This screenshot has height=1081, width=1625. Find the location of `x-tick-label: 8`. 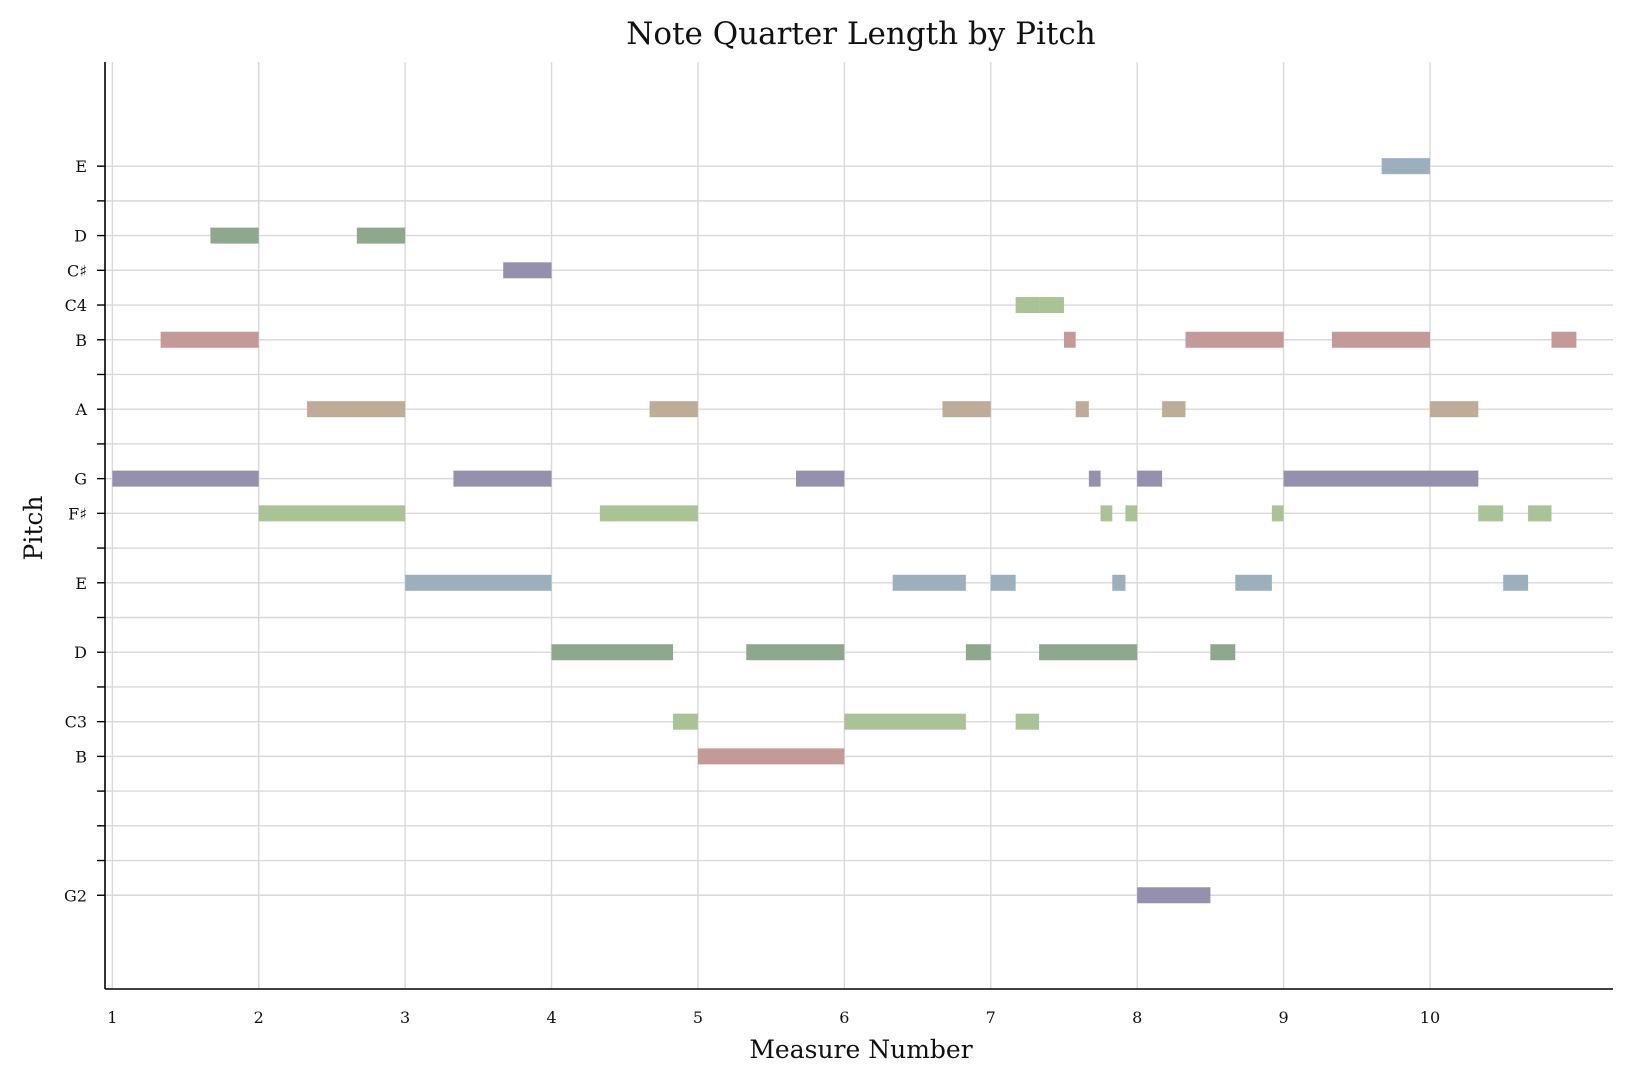

x-tick-label: 8 is located at coordinates (1137, 1017).